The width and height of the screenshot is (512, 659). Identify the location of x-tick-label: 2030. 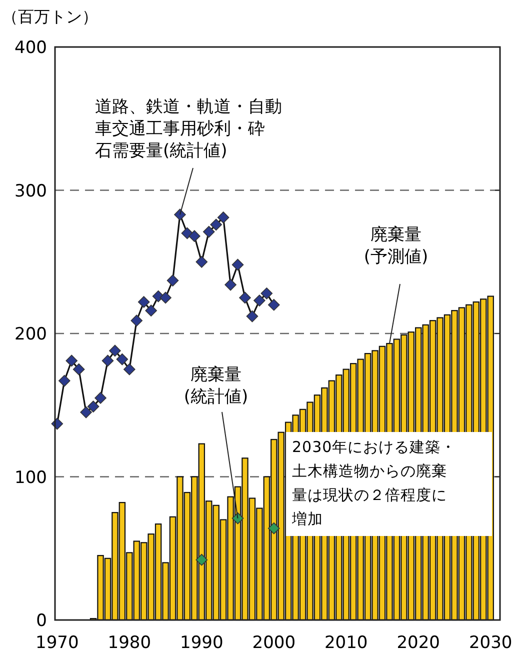
(490, 643).